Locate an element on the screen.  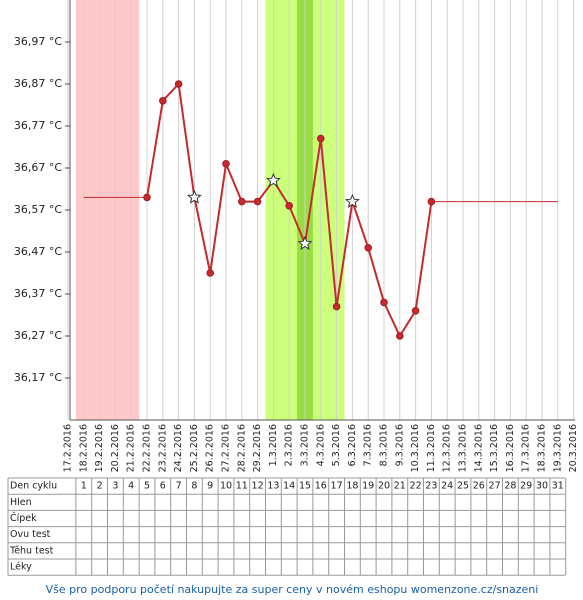
y-tick-label: 36,37 °C is located at coordinates (38, 293).